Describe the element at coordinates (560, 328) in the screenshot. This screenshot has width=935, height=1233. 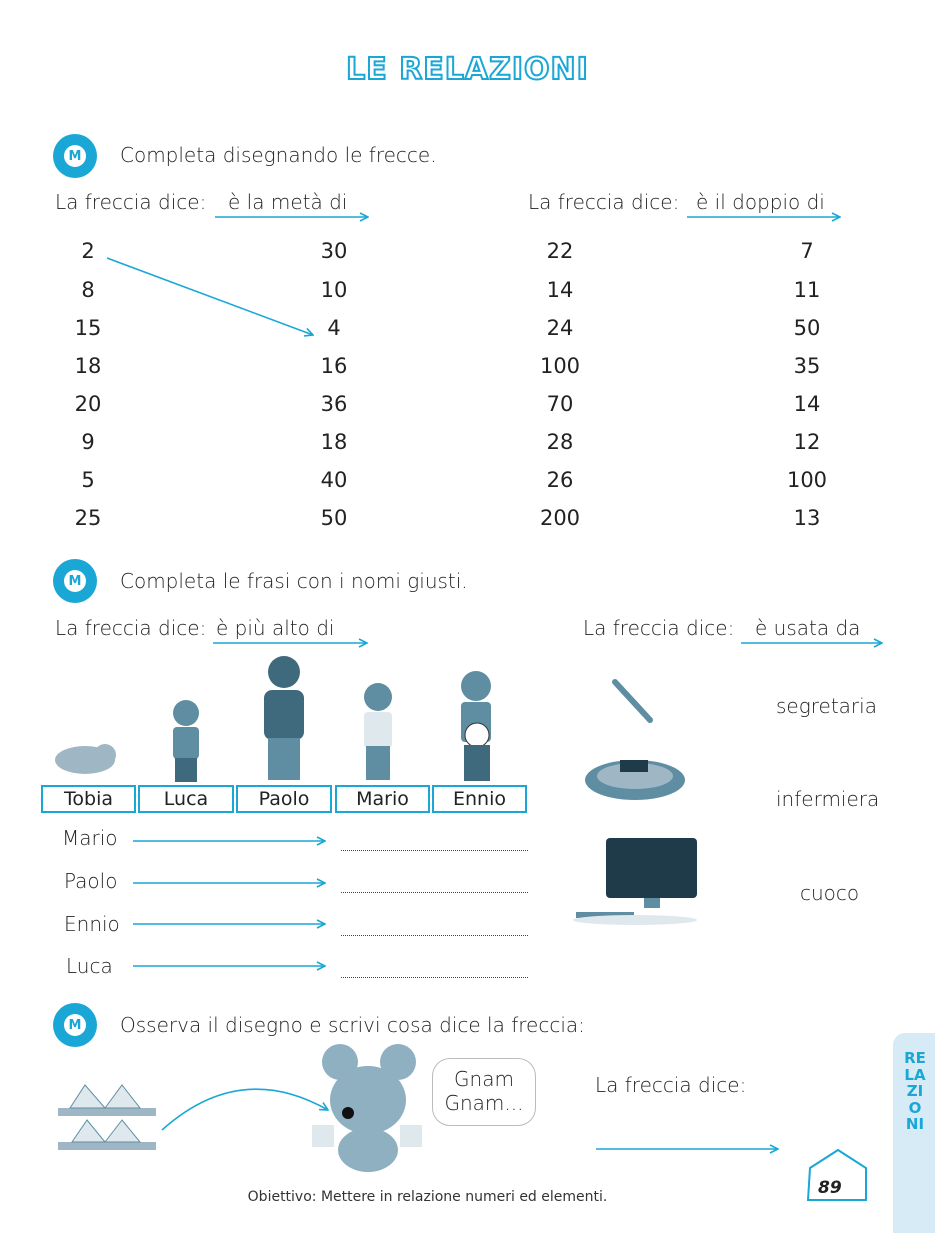
I see `number-item: 24` at that location.